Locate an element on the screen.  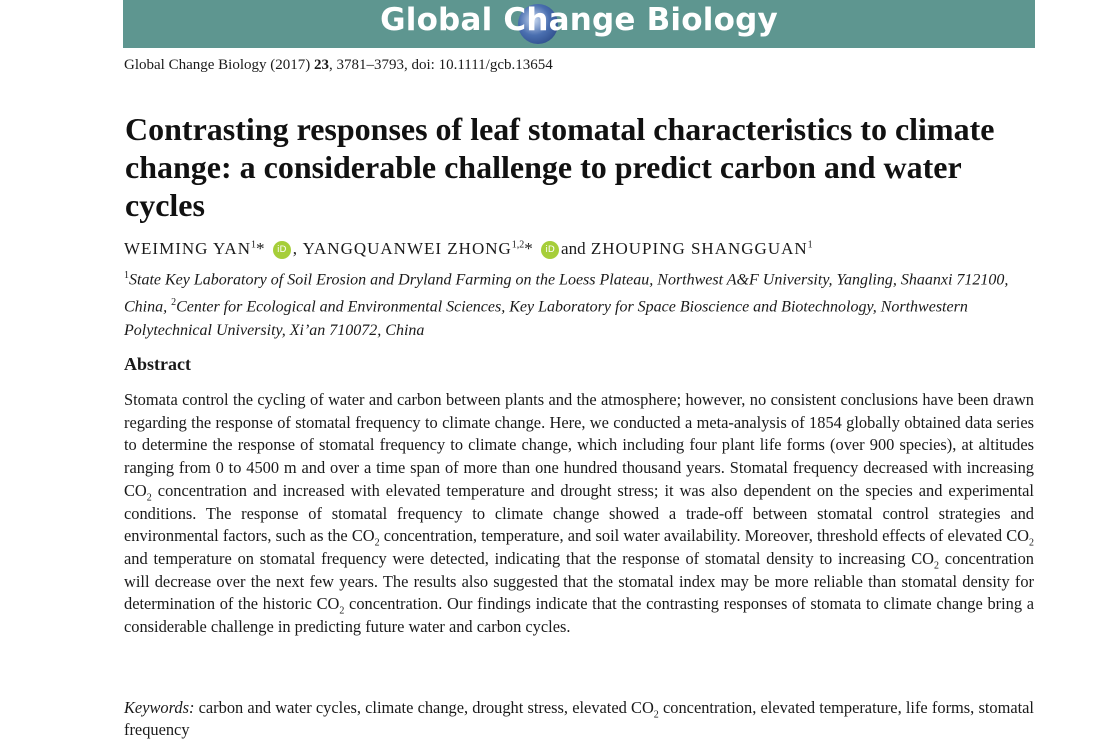
citation-year: (2017) is located at coordinates (290, 65).